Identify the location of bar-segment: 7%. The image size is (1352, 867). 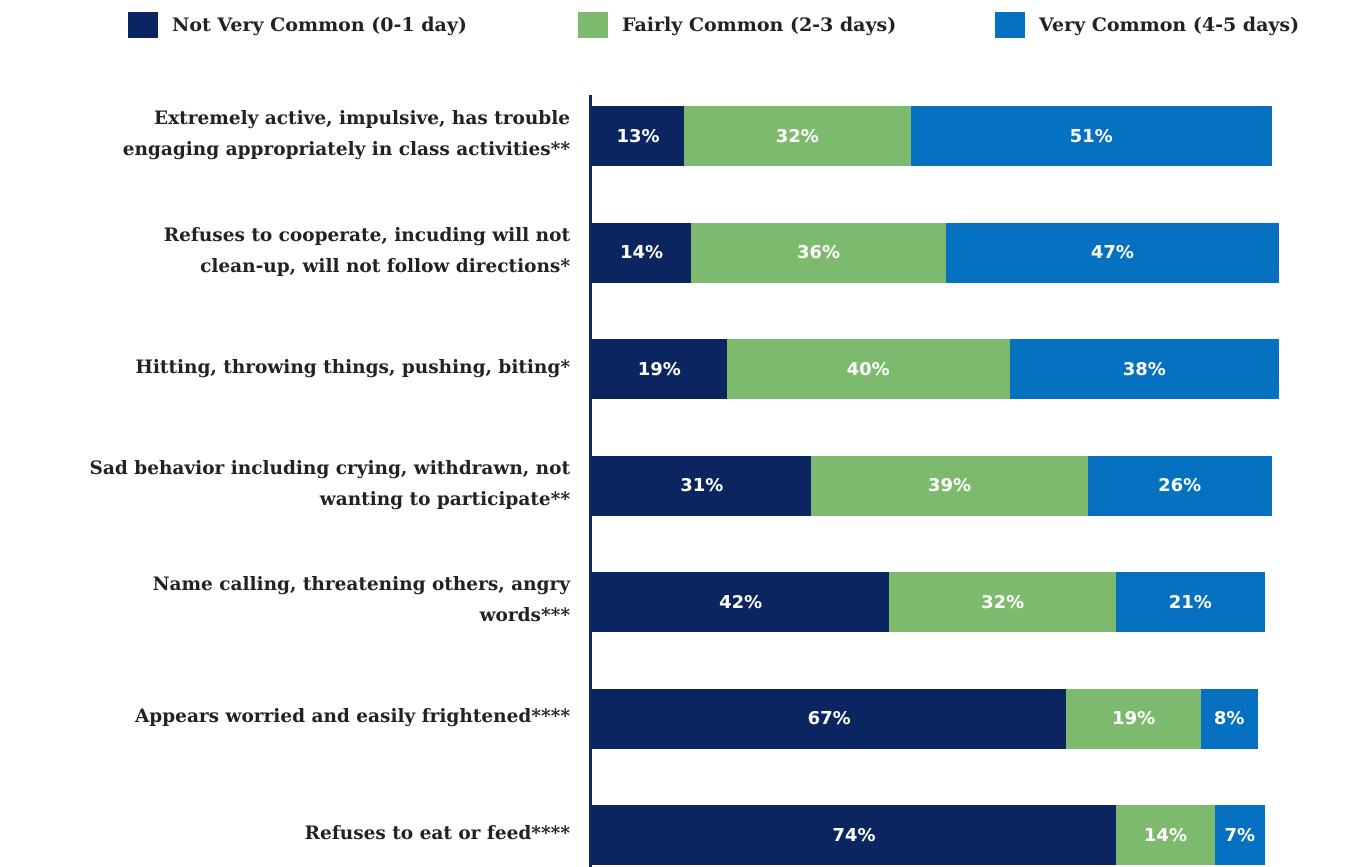
(1240, 835).